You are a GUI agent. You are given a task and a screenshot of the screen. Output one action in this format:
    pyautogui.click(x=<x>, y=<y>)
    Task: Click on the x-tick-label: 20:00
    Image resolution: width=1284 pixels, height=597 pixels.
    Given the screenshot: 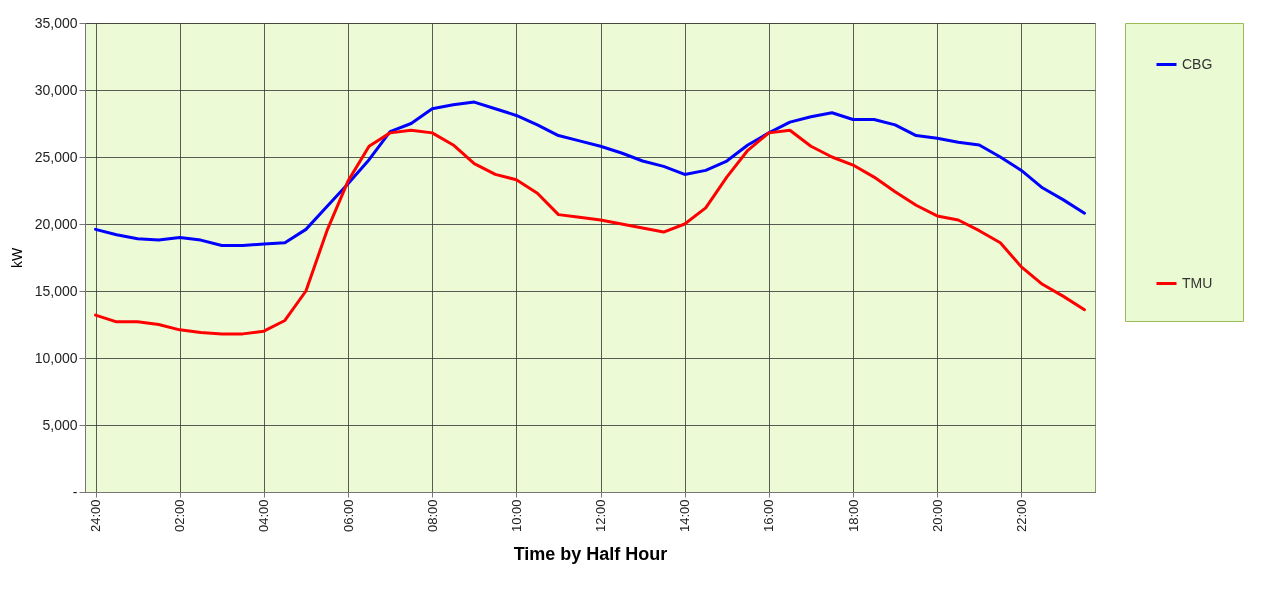 What is the action you would take?
    pyautogui.click(x=937, y=516)
    